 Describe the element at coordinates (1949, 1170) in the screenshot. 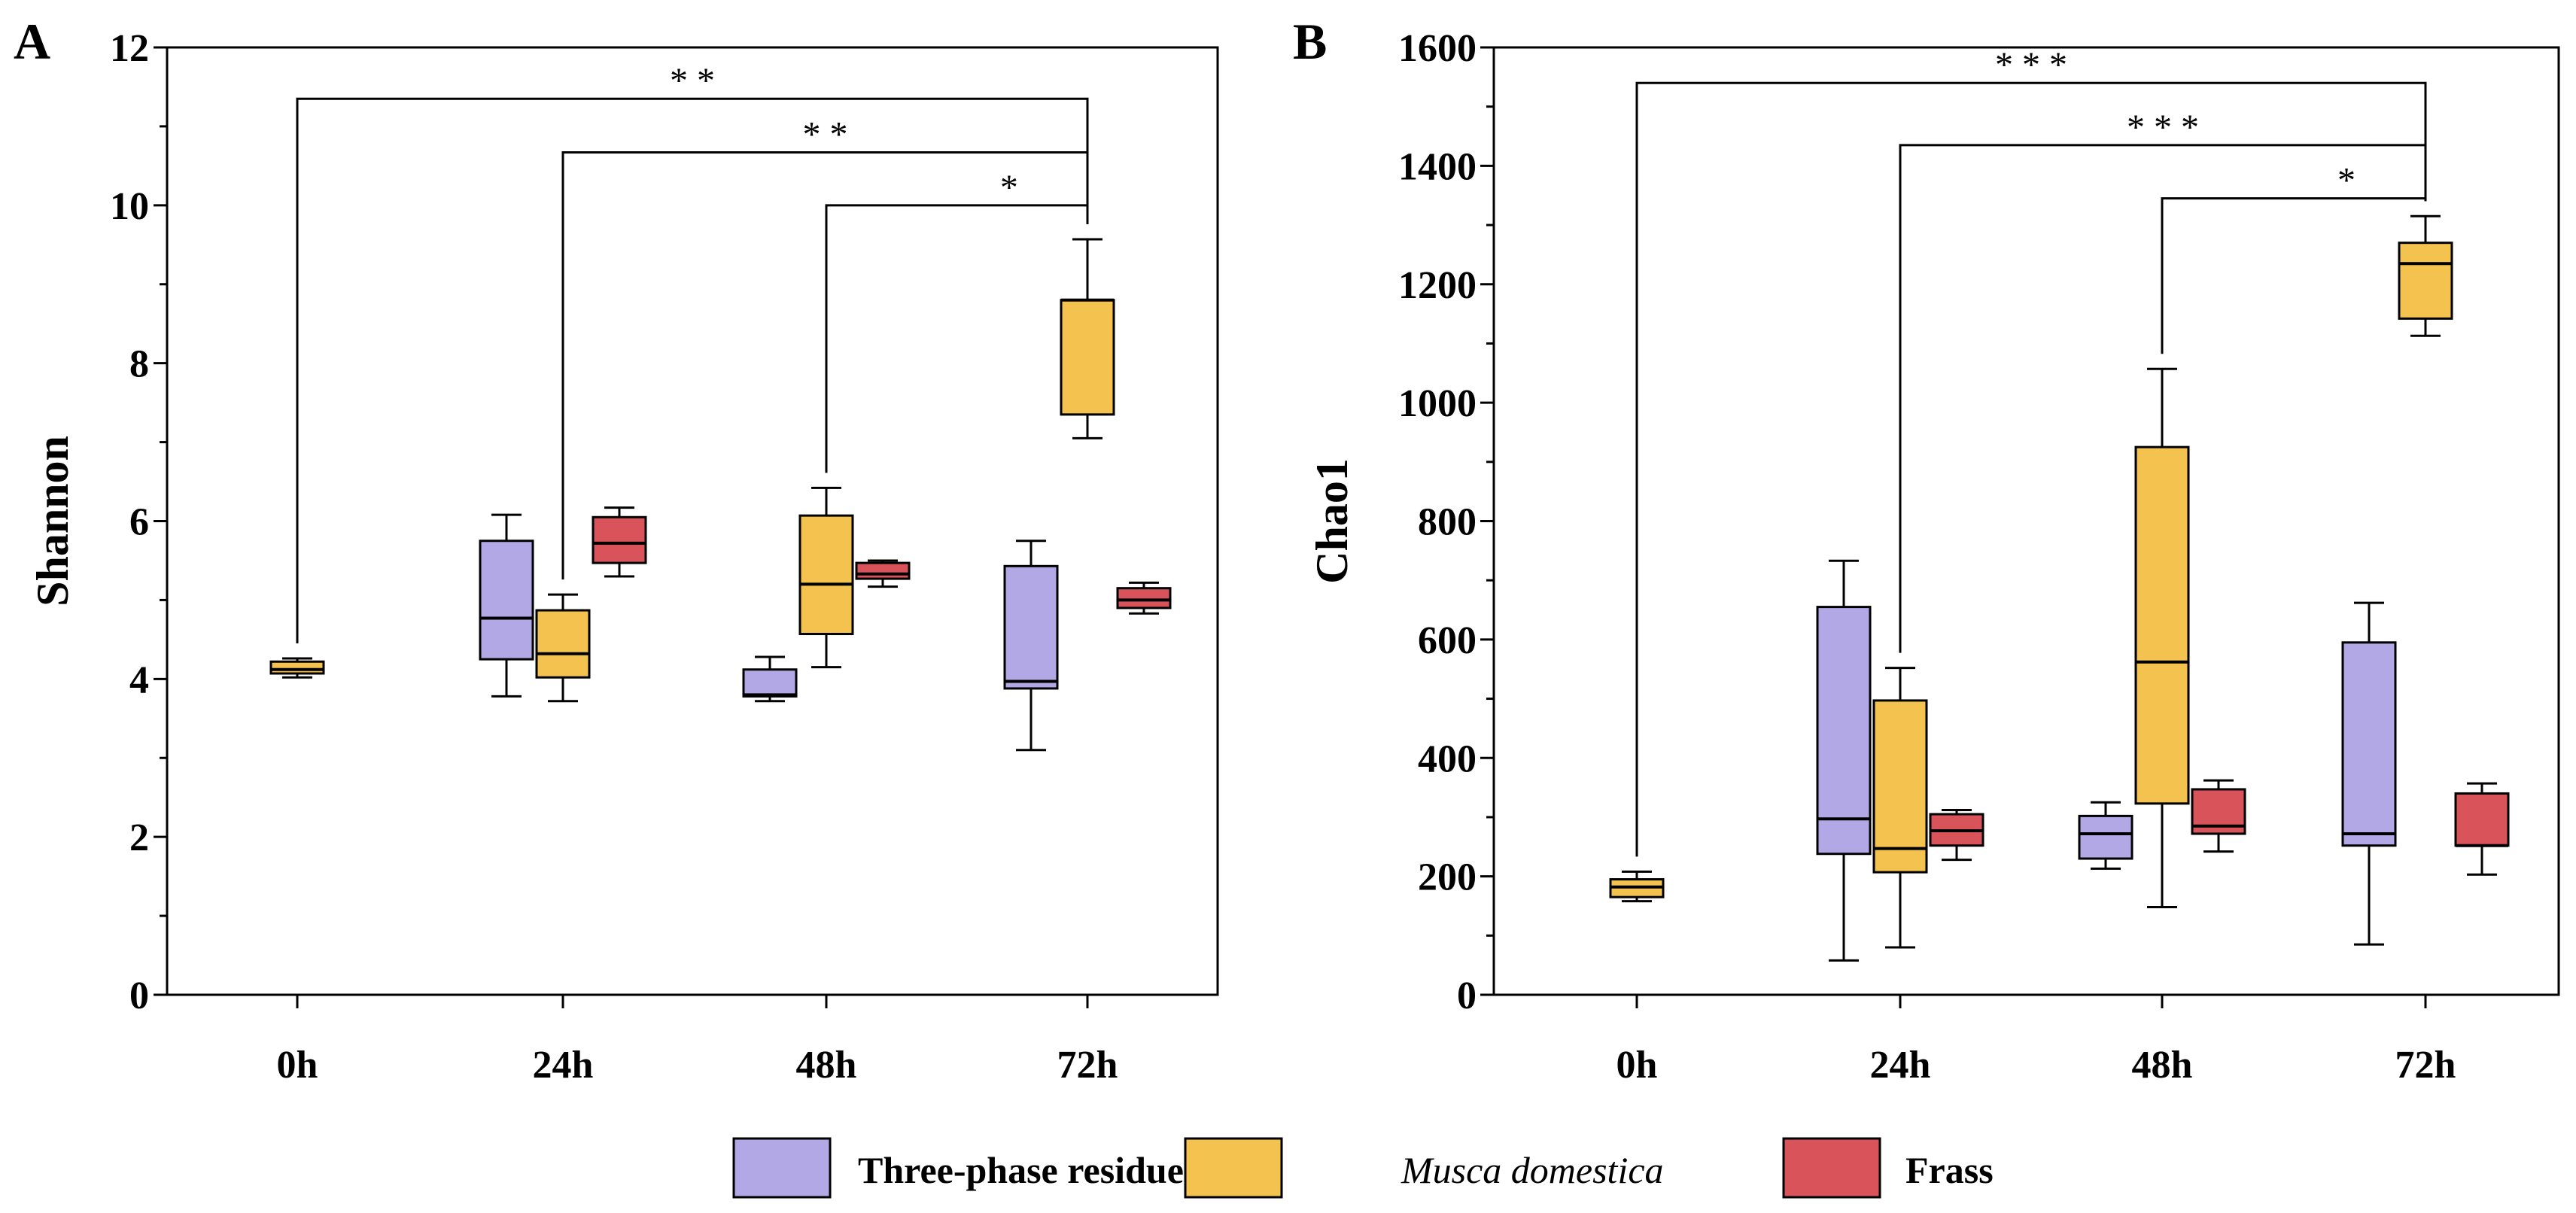

I see `legend-label-frass: Frass` at that location.